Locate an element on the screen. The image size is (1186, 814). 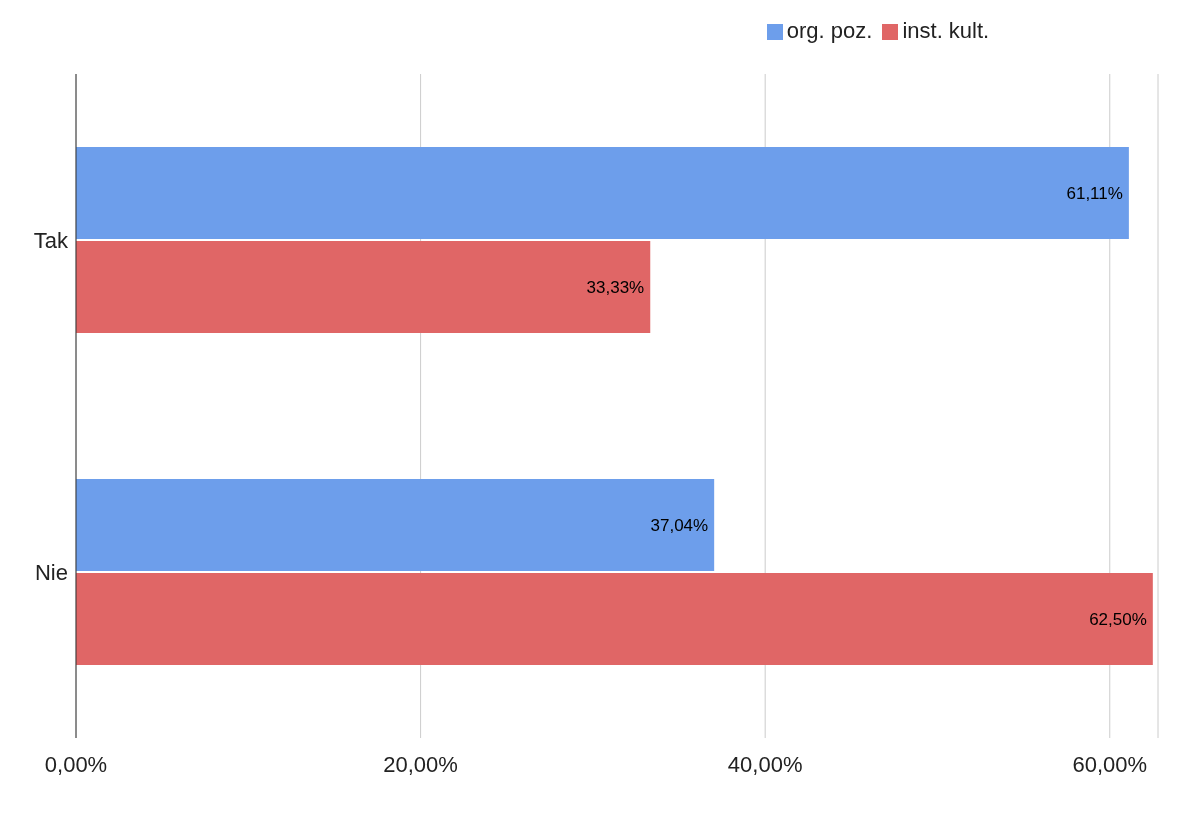
legend-label: inst. kult. is located at coordinates (946, 30).